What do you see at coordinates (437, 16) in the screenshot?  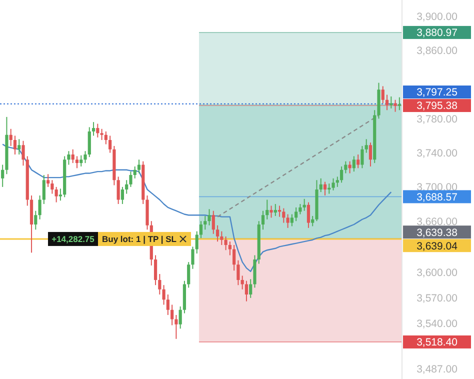 I see `y-tick-label: 3,900.00` at bounding box center [437, 16].